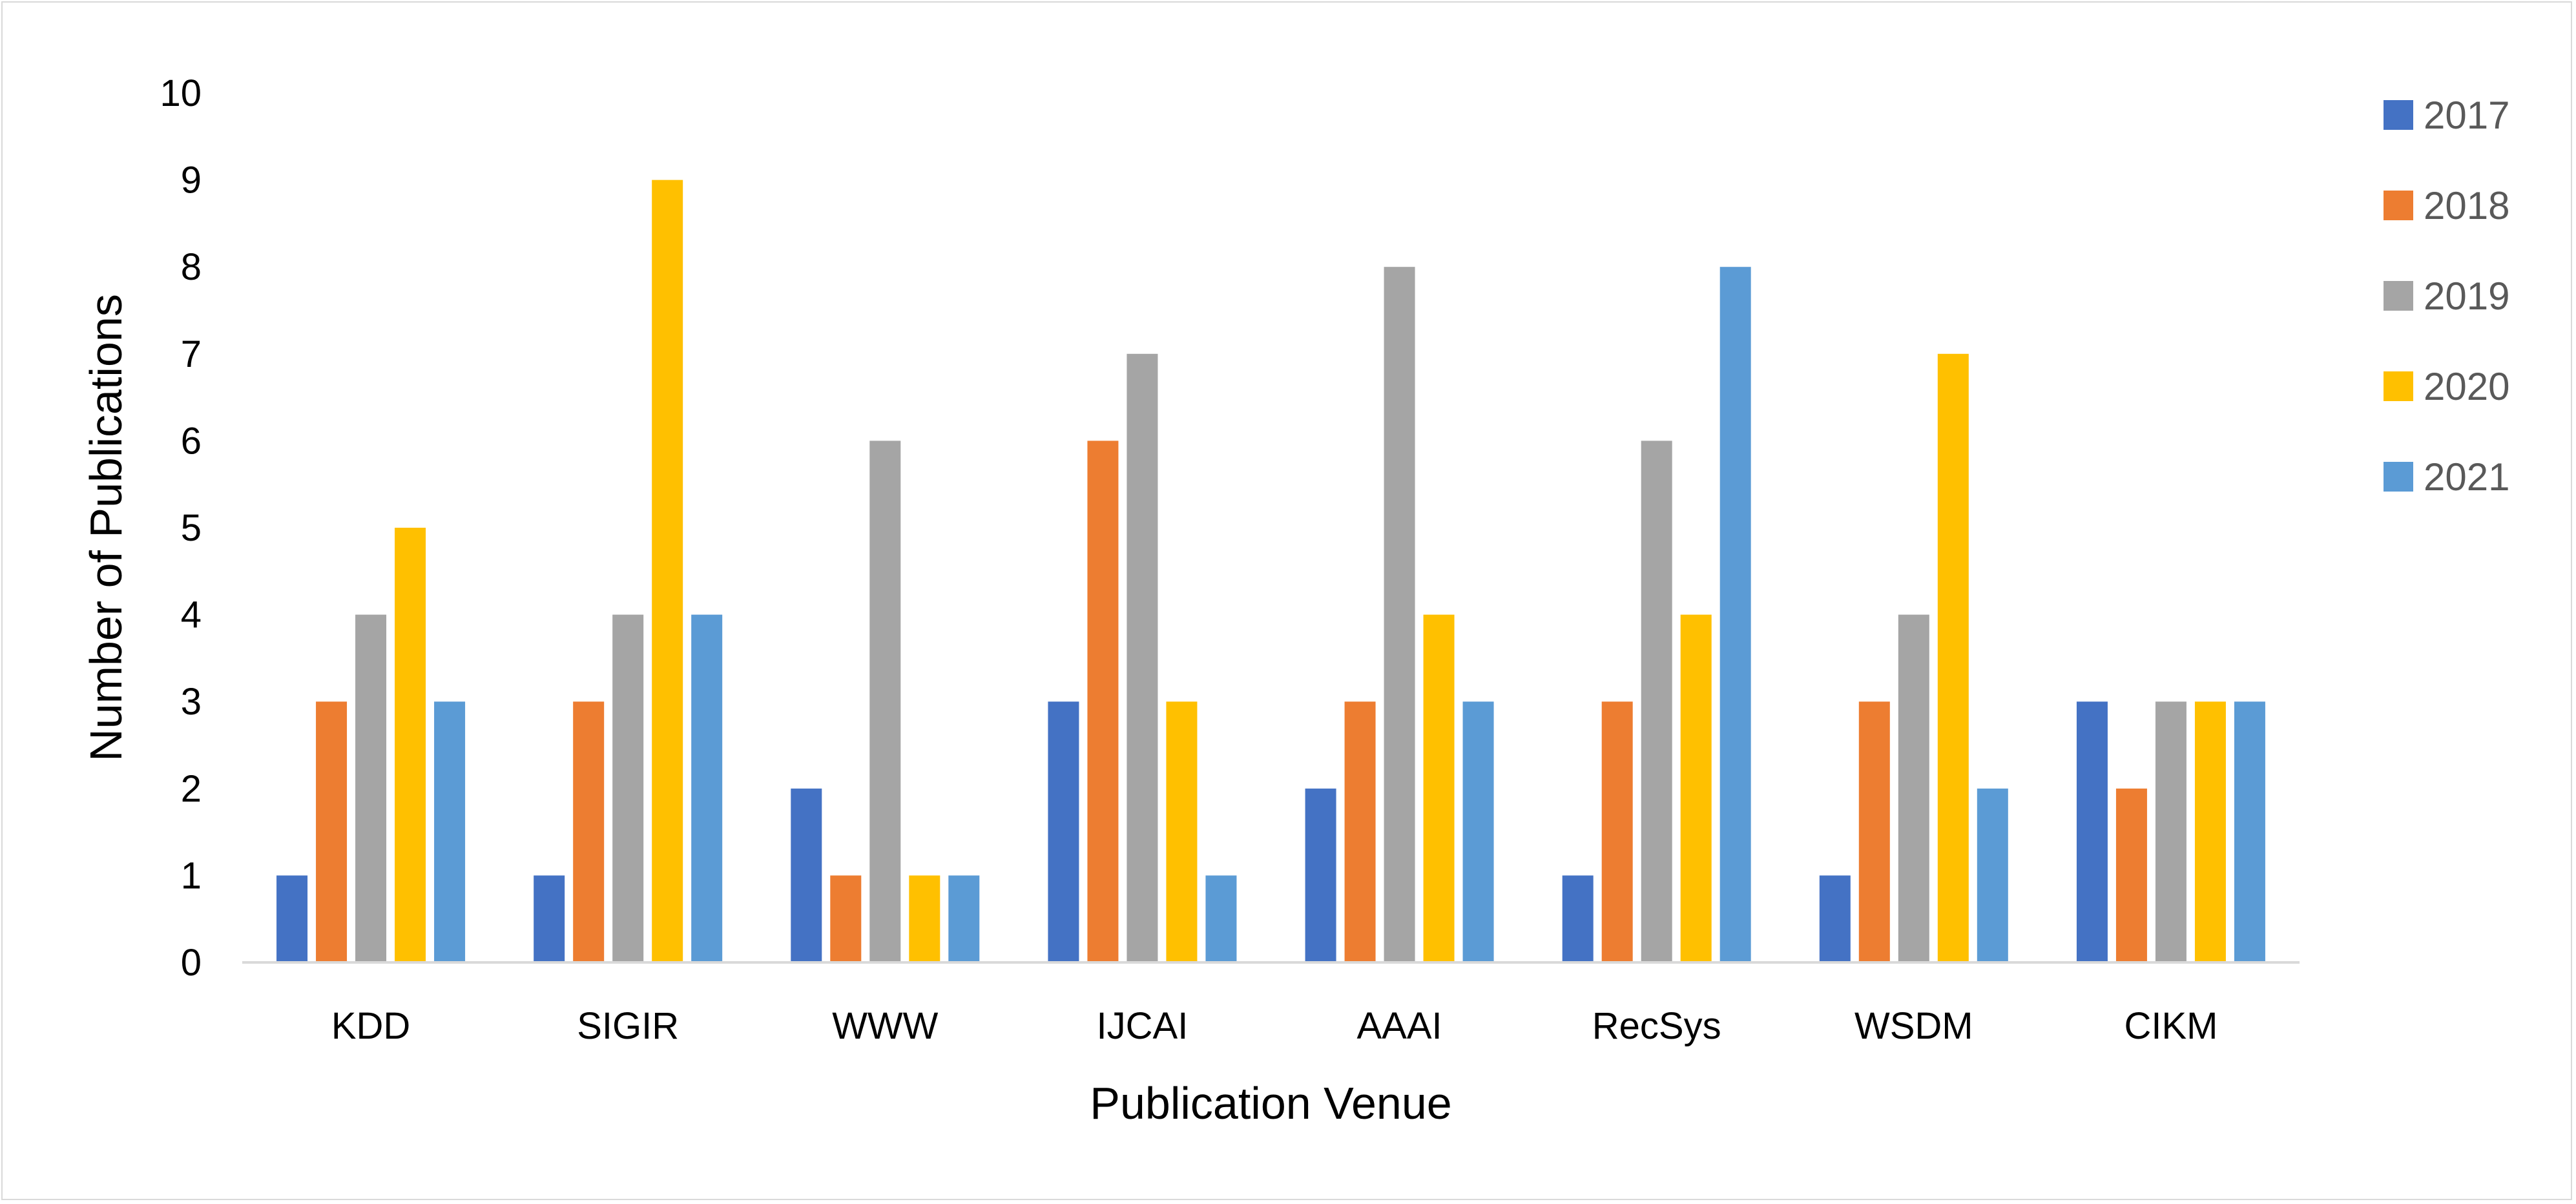 The height and width of the screenshot is (1204, 2576). I want to click on bar-www-2018, so click(846, 918).